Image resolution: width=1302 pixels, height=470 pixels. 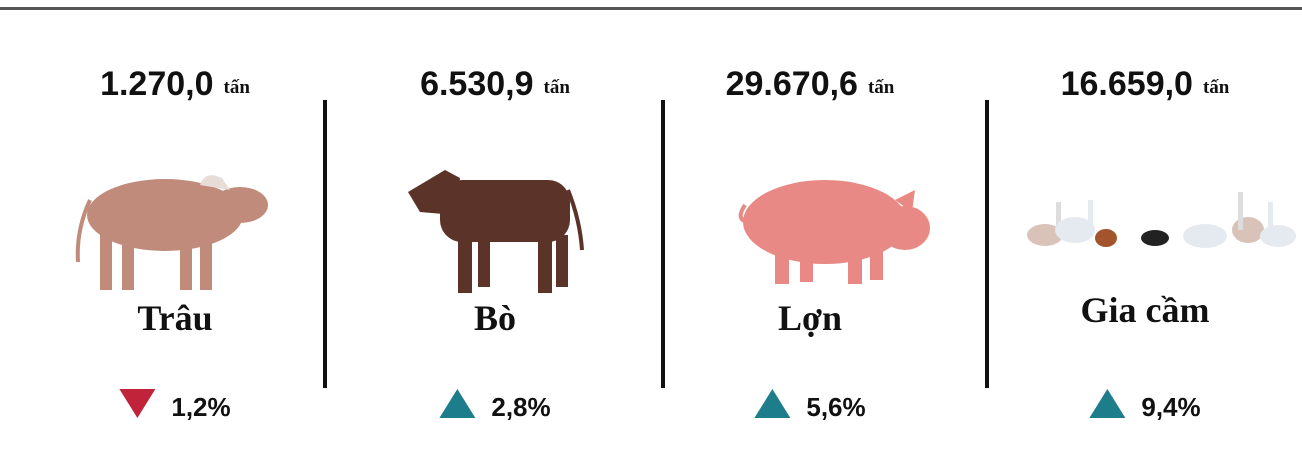 What do you see at coordinates (835, 407) in the screenshot?
I see `change: 5,6%` at bounding box center [835, 407].